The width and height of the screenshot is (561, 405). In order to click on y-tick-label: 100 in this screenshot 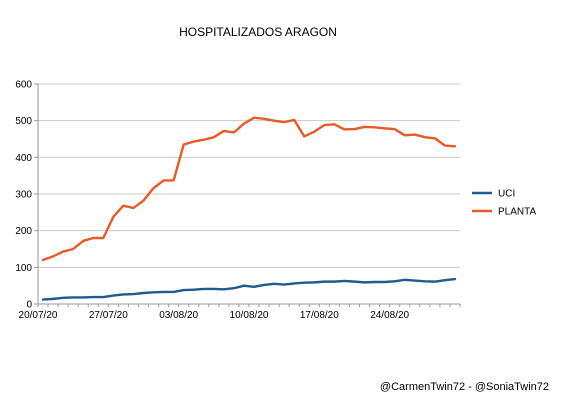, I will do `click(23, 268)`.